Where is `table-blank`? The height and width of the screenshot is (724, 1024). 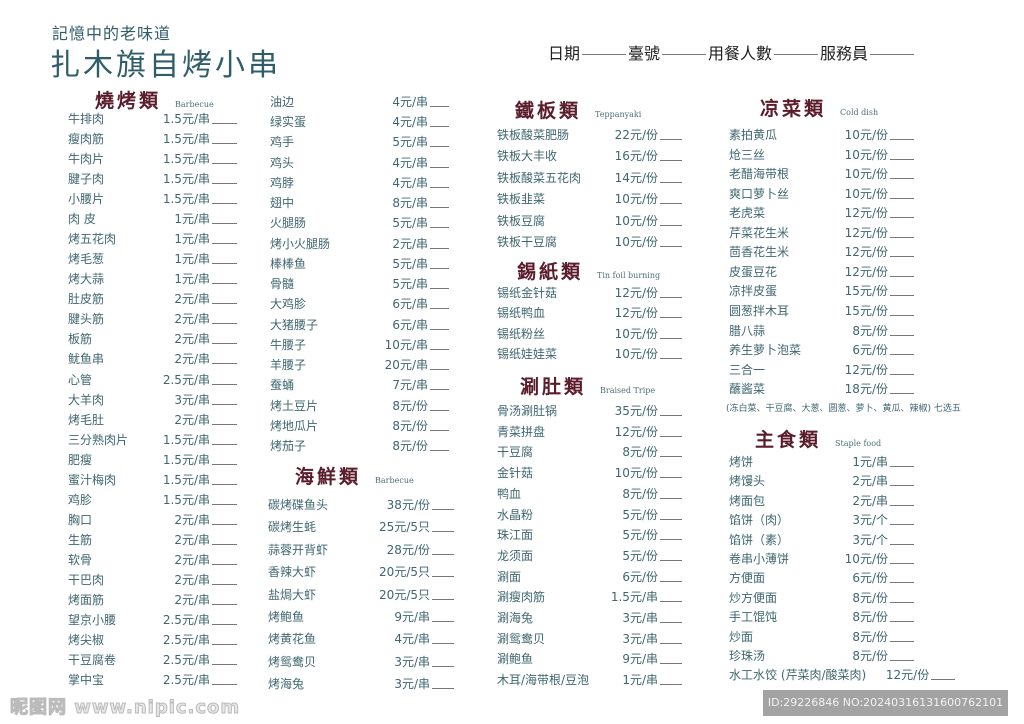
table-blank is located at coordinates (684, 47).